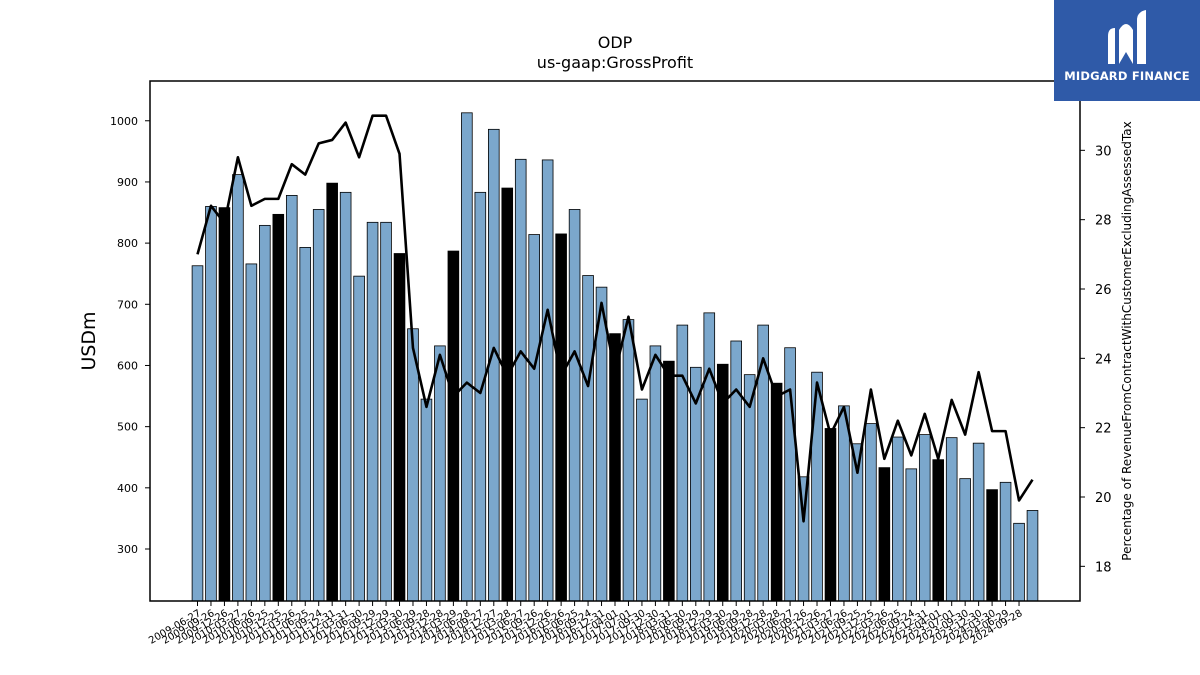 The image size is (1200, 675). I want to click on midgard-finance-logo: MIDGARD FINANCE, so click(1127, 50).